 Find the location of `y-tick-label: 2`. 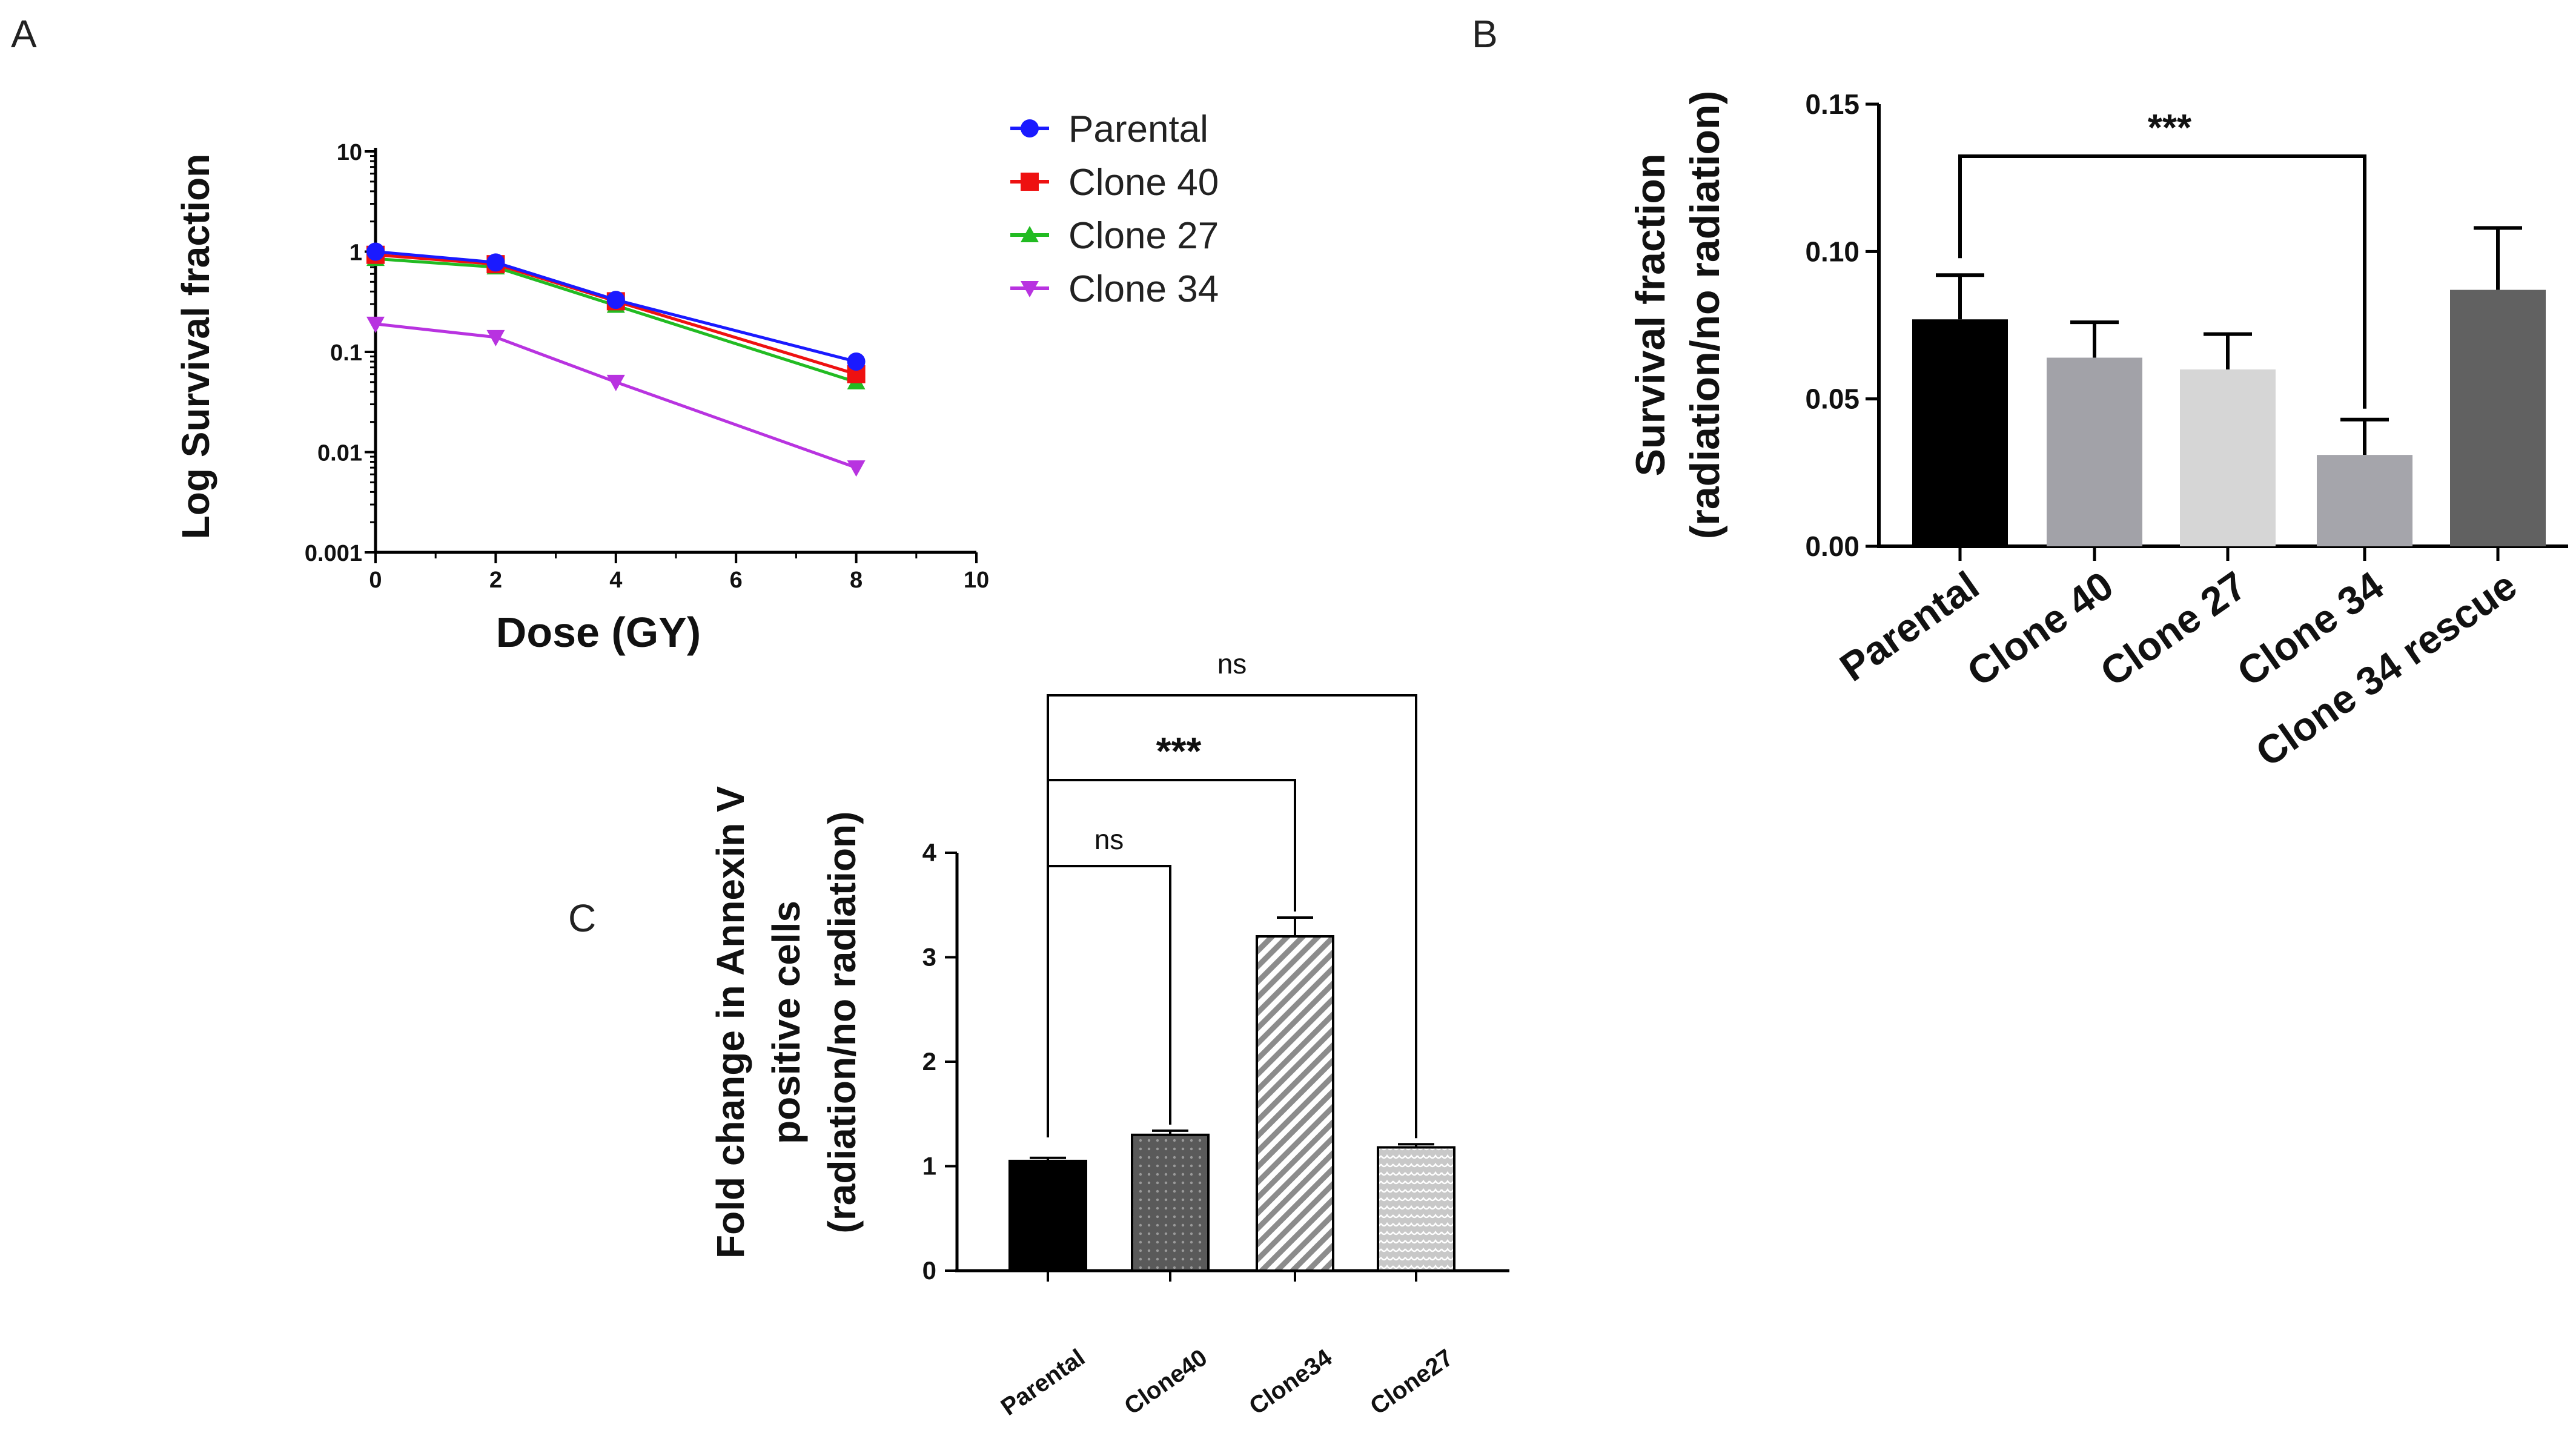

y-tick-label: 2 is located at coordinates (929, 1061).